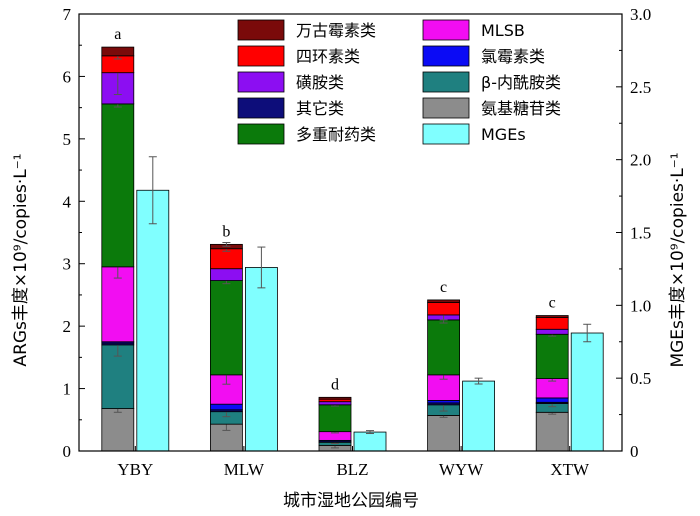 The width and height of the screenshot is (700, 516). I want to click on y-left-tick-label-7: 7, so click(67, 14).